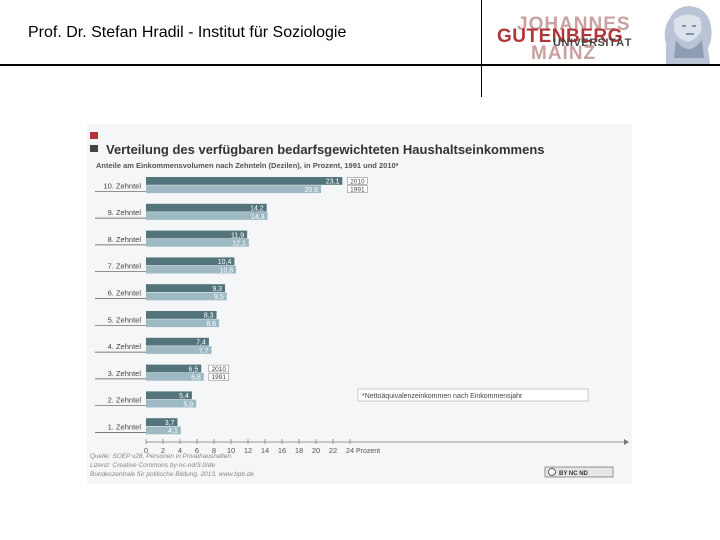 The width and height of the screenshot is (720, 540). I want to click on category-label: 5. Zehntel, so click(125, 319).